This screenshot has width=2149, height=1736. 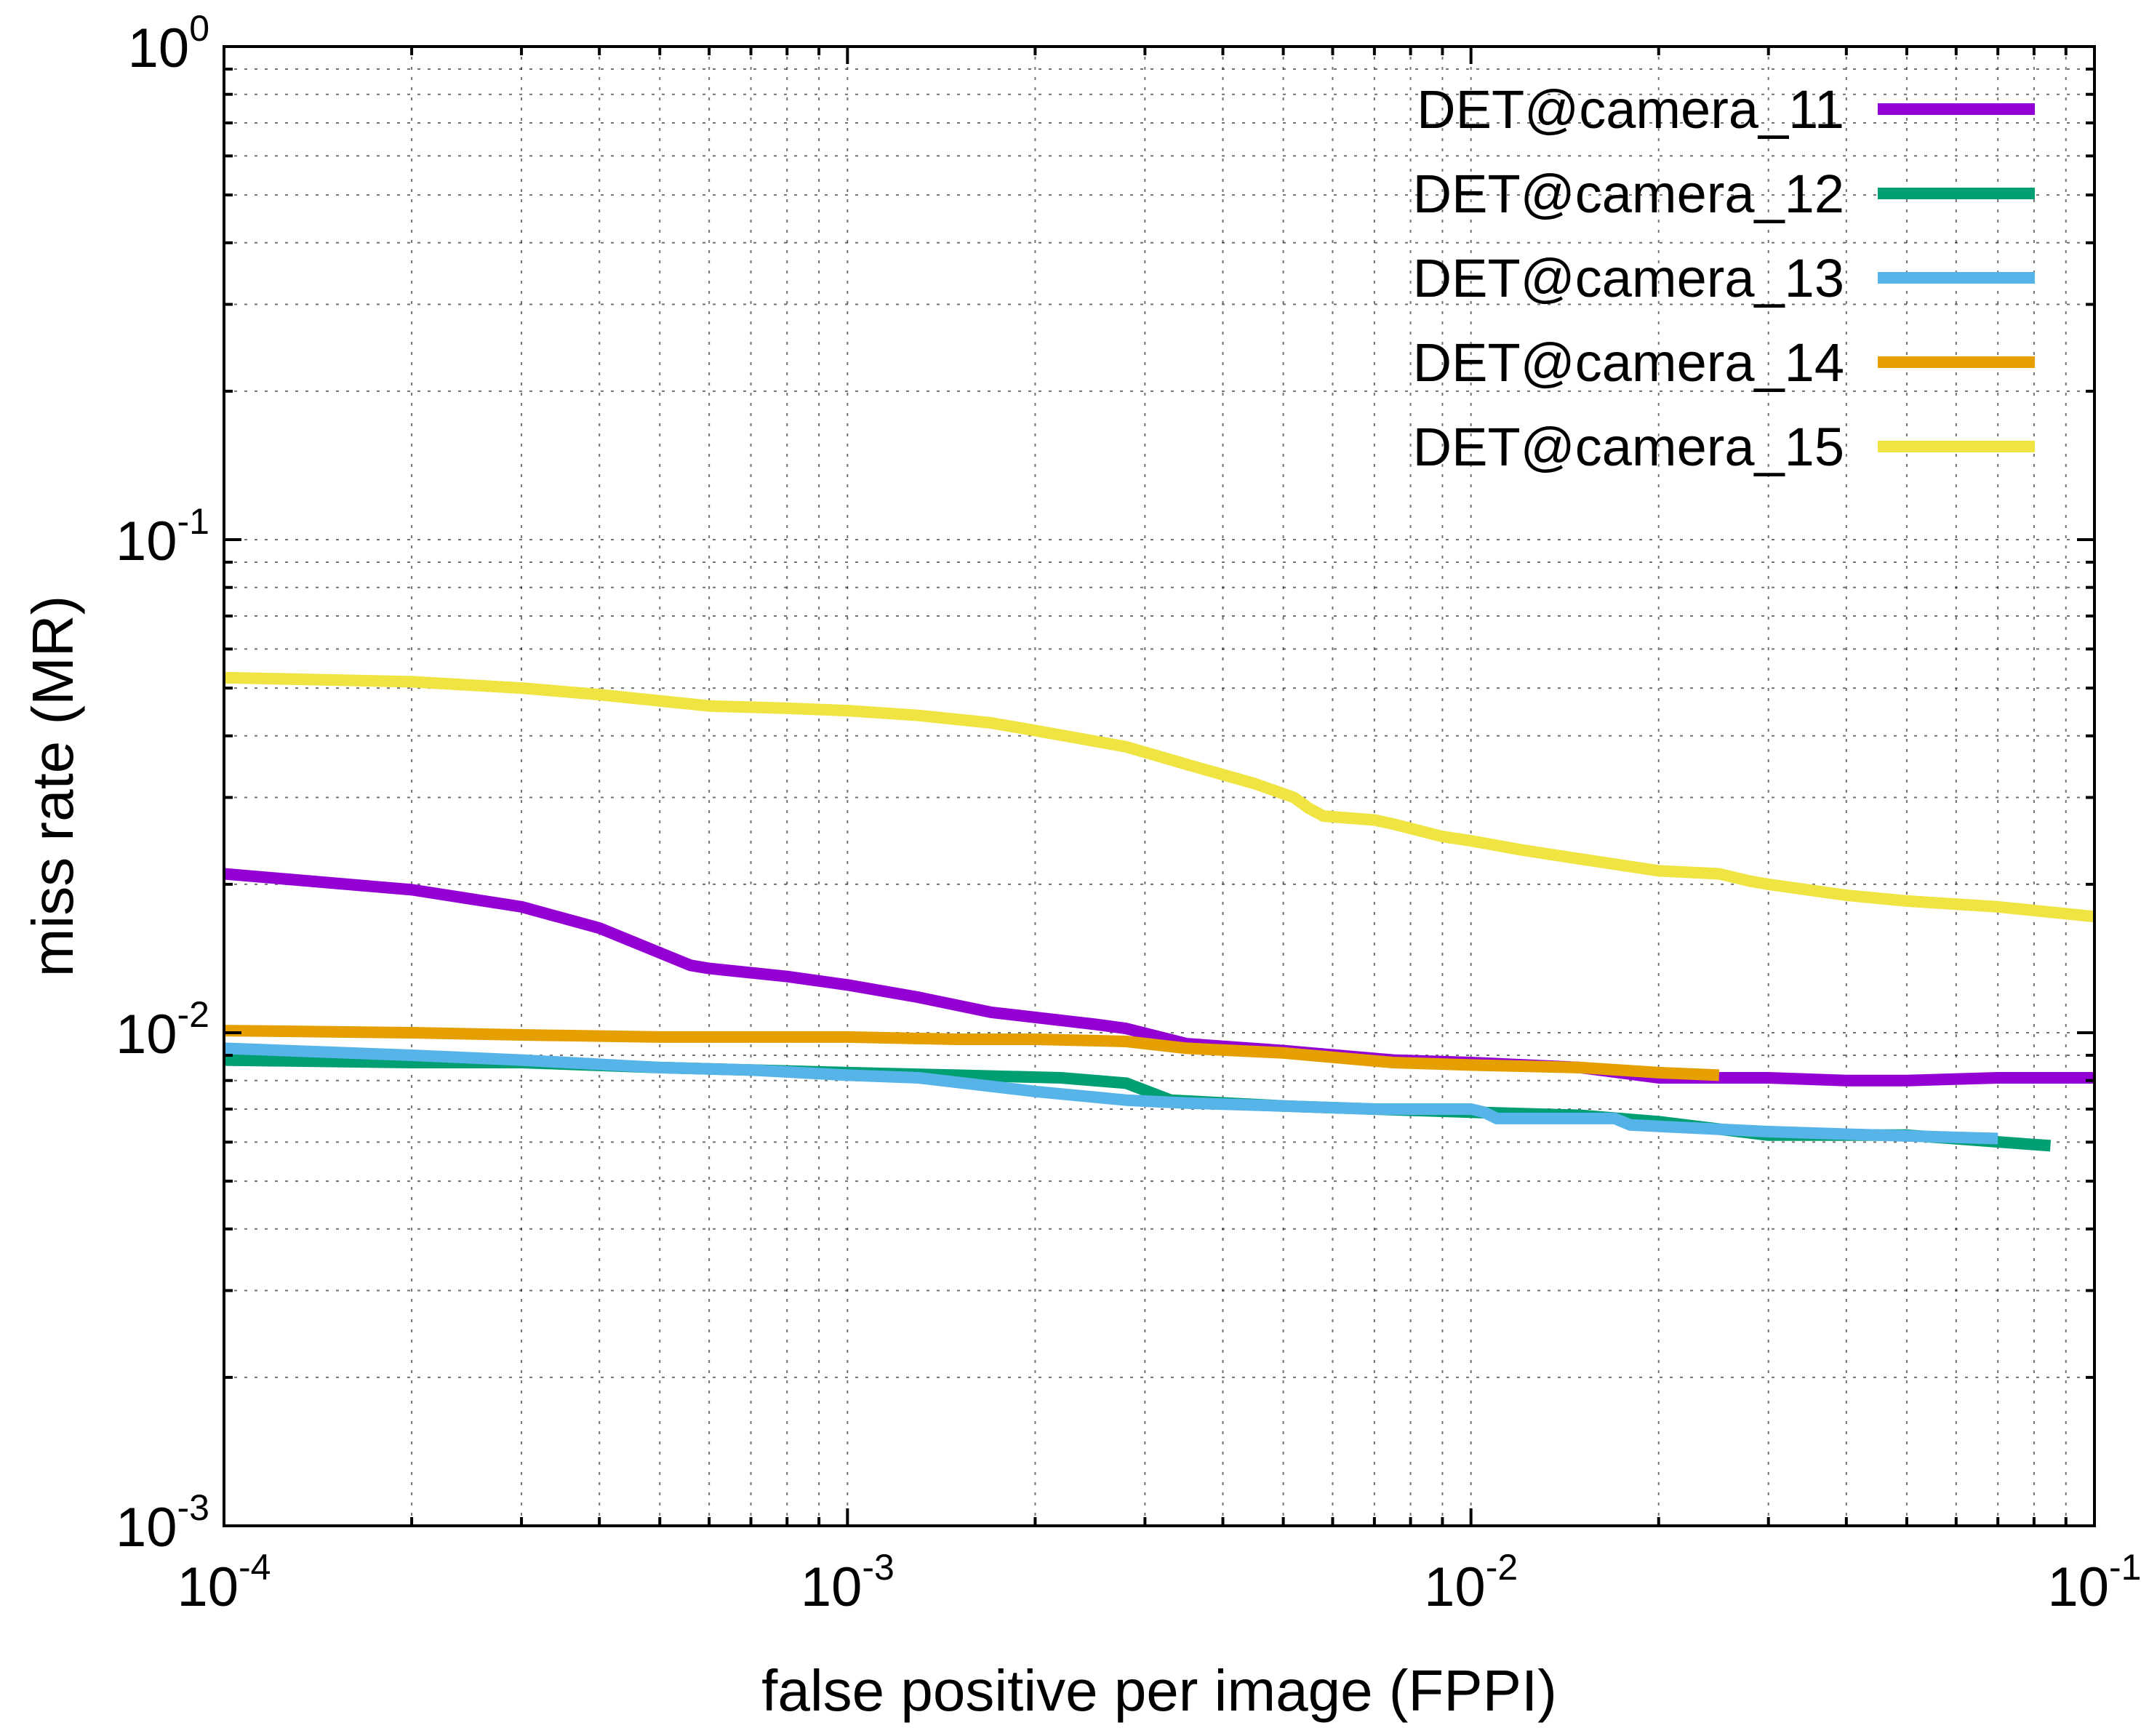 What do you see at coordinates (162, 536) in the screenshot?
I see `y-tick-label: 10⁻¹` at bounding box center [162, 536].